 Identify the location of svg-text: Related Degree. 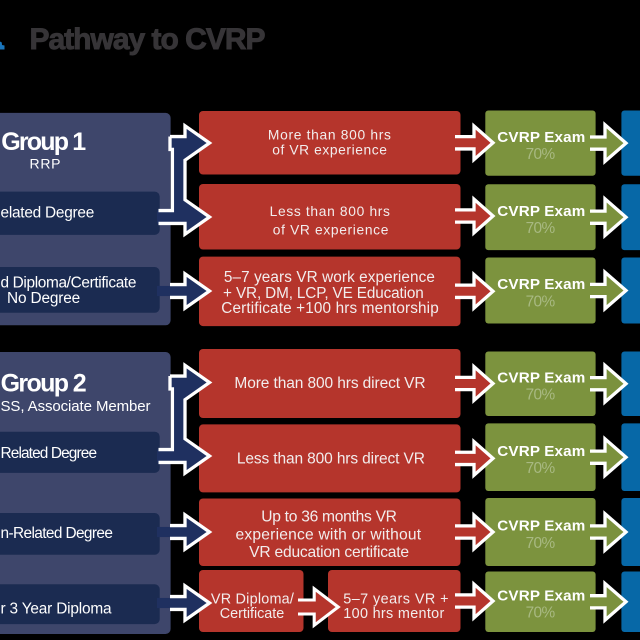
(49, 453).